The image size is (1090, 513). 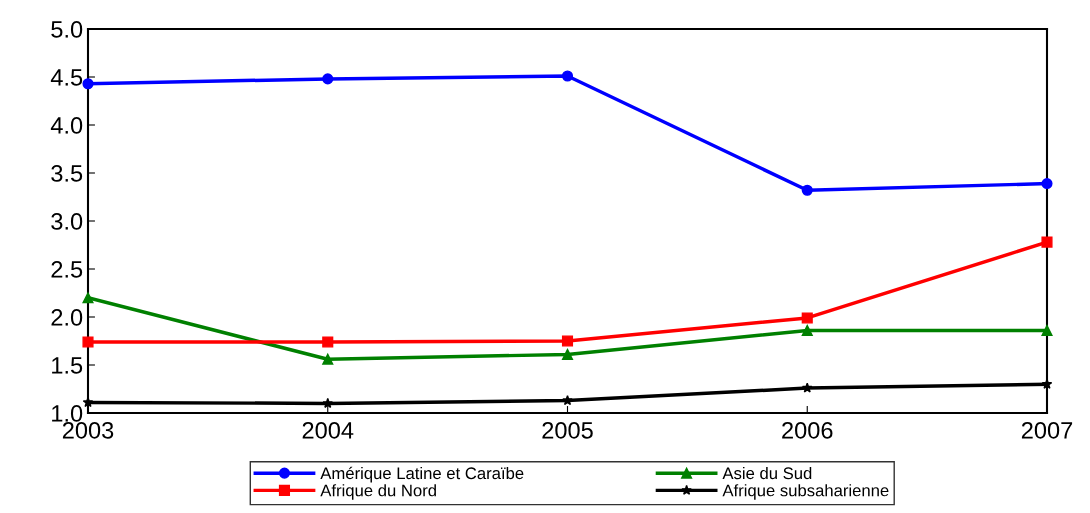 What do you see at coordinates (67, 413) in the screenshot?
I see `y-tick-label: 1.0` at bounding box center [67, 413].